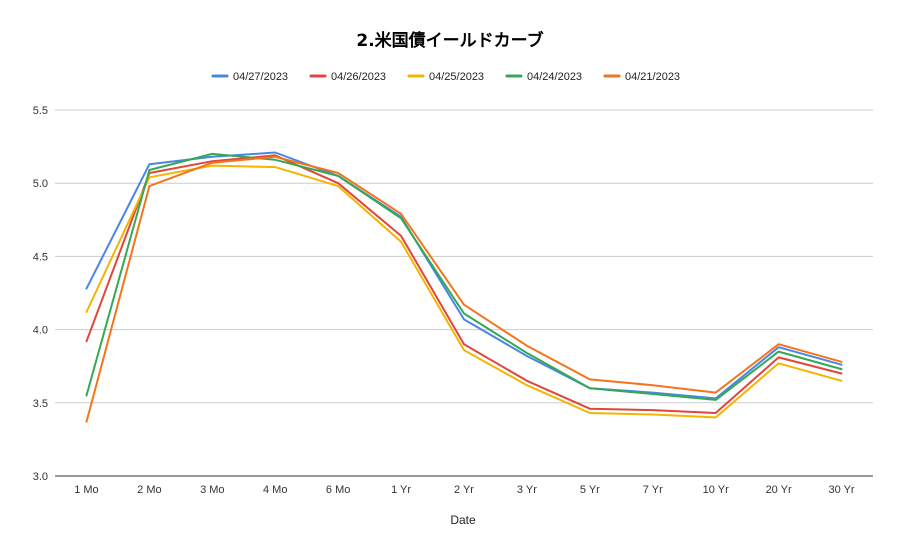  I want to click on x-axis-title: Date, so click(463, 520).